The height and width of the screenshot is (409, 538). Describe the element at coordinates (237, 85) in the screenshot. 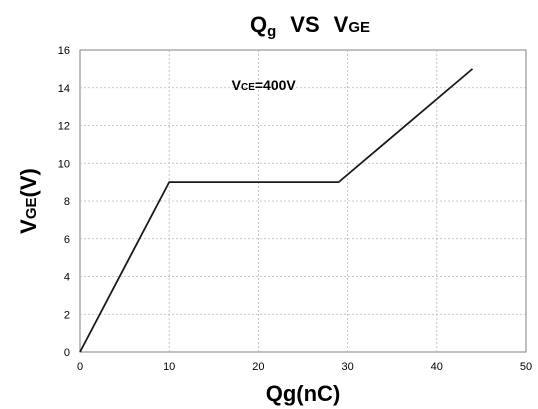

I see `annotation-main: V` at that location.